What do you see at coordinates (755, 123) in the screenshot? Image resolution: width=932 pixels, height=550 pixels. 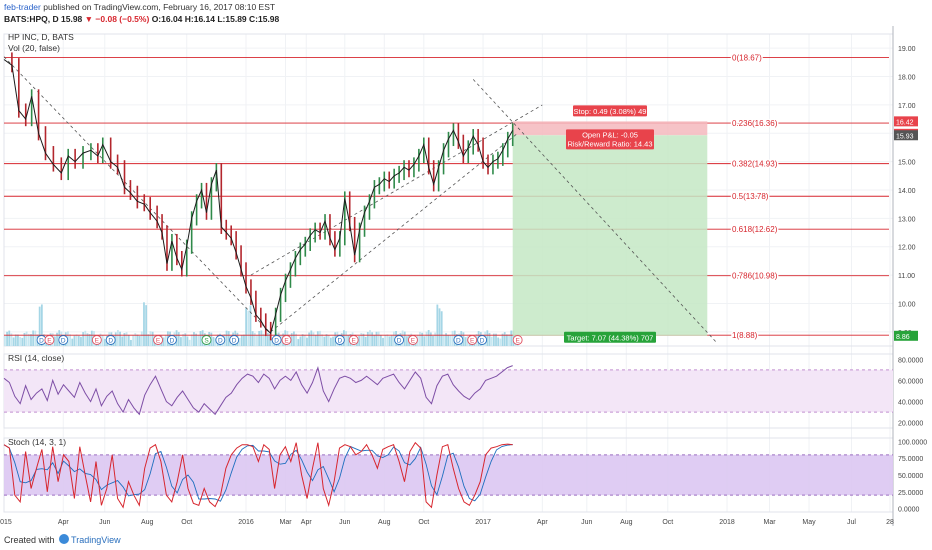 I see `fib-level-label: 0.236(16.36)` at bounding box center [755, 123].